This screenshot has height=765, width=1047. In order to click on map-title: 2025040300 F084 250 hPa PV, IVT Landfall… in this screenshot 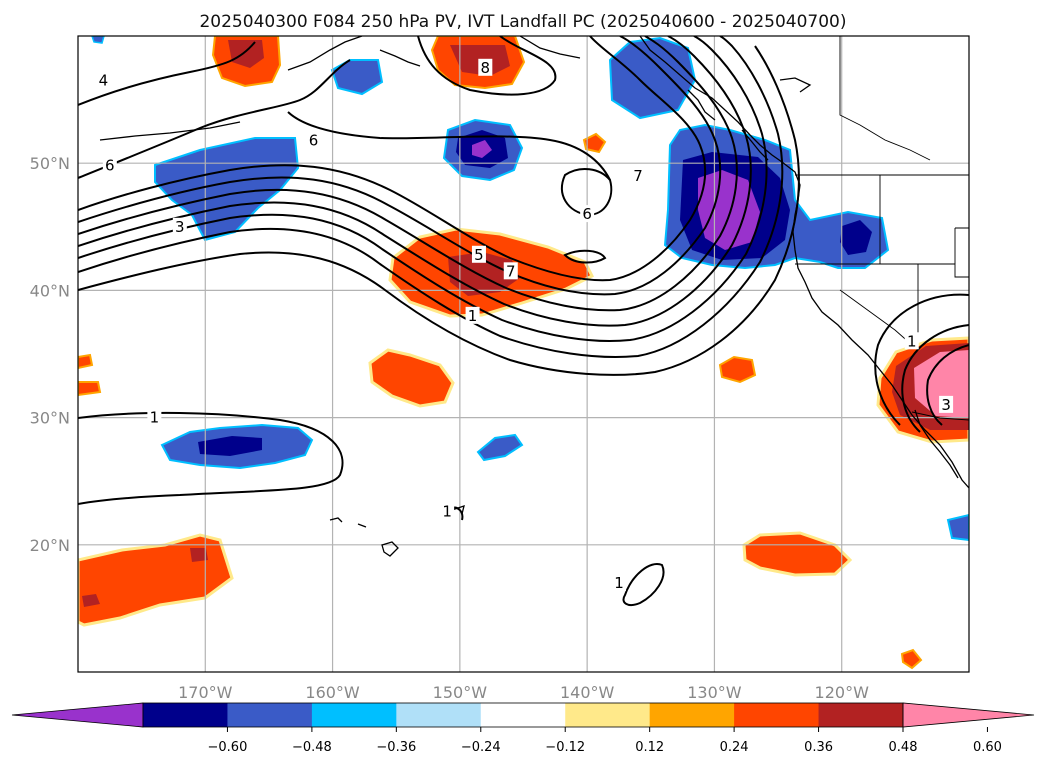, I will do `click(522, 22)`.